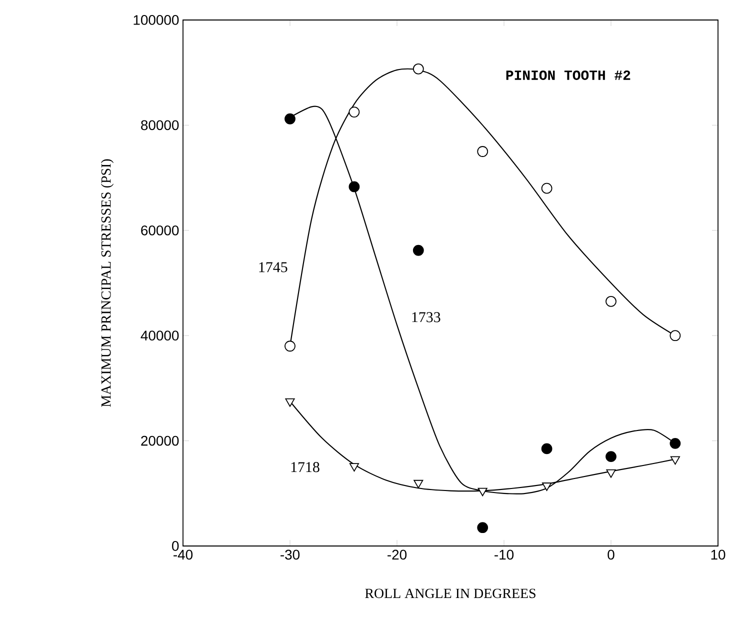 Image resolution: width=742 pixels, height=635 pixels. Describe the element at coordinates (290, 555) in the screenshot. I see `x-tick-label: -30` at that location.